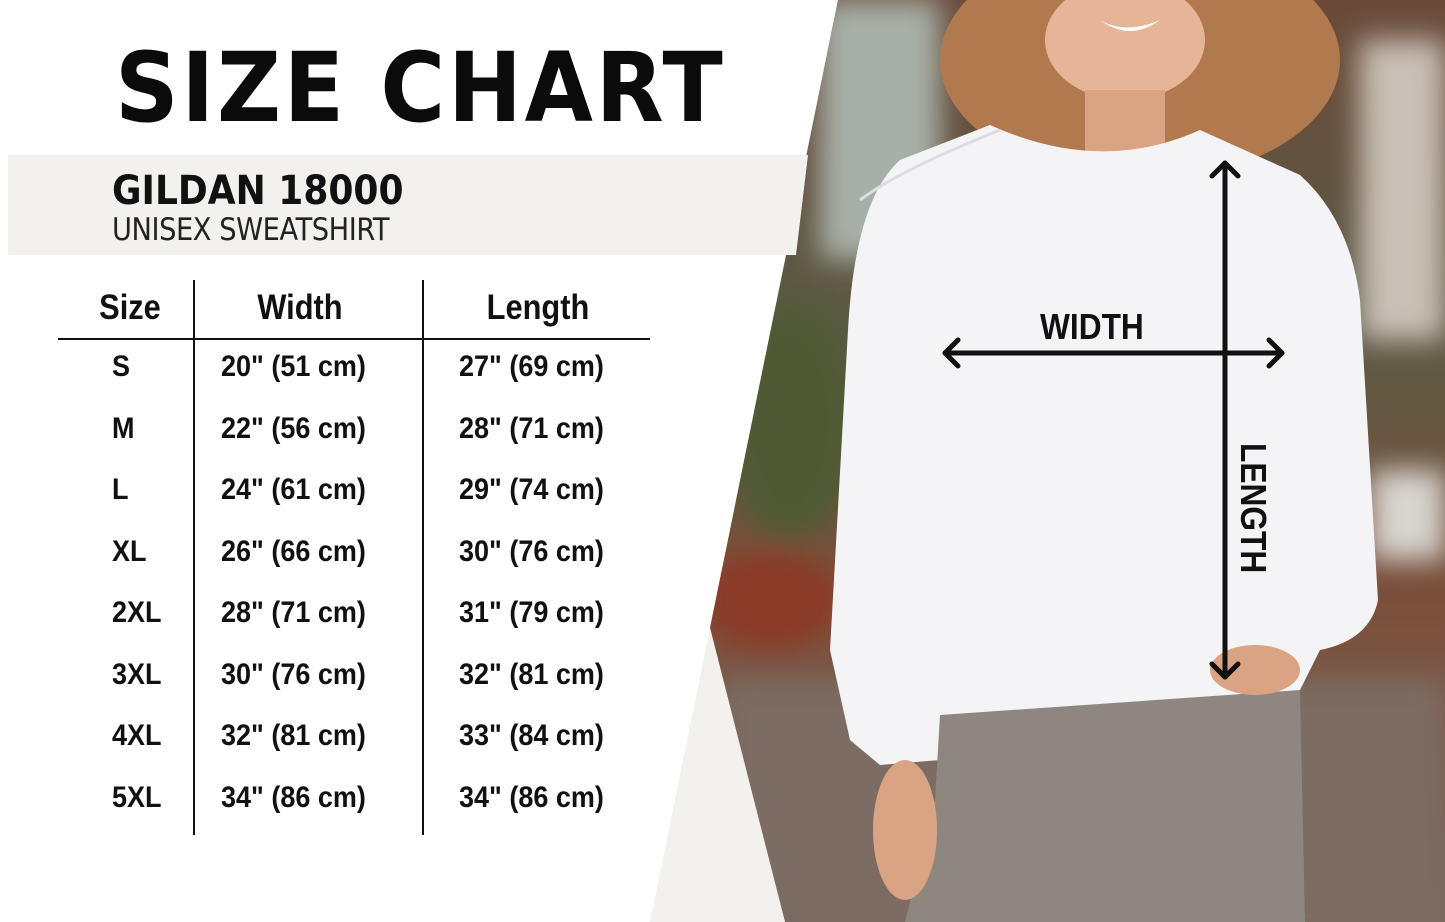 The image size is (1445, 922). I want to click on table-cell-length: 28" (71 cm), so click(531, 428).